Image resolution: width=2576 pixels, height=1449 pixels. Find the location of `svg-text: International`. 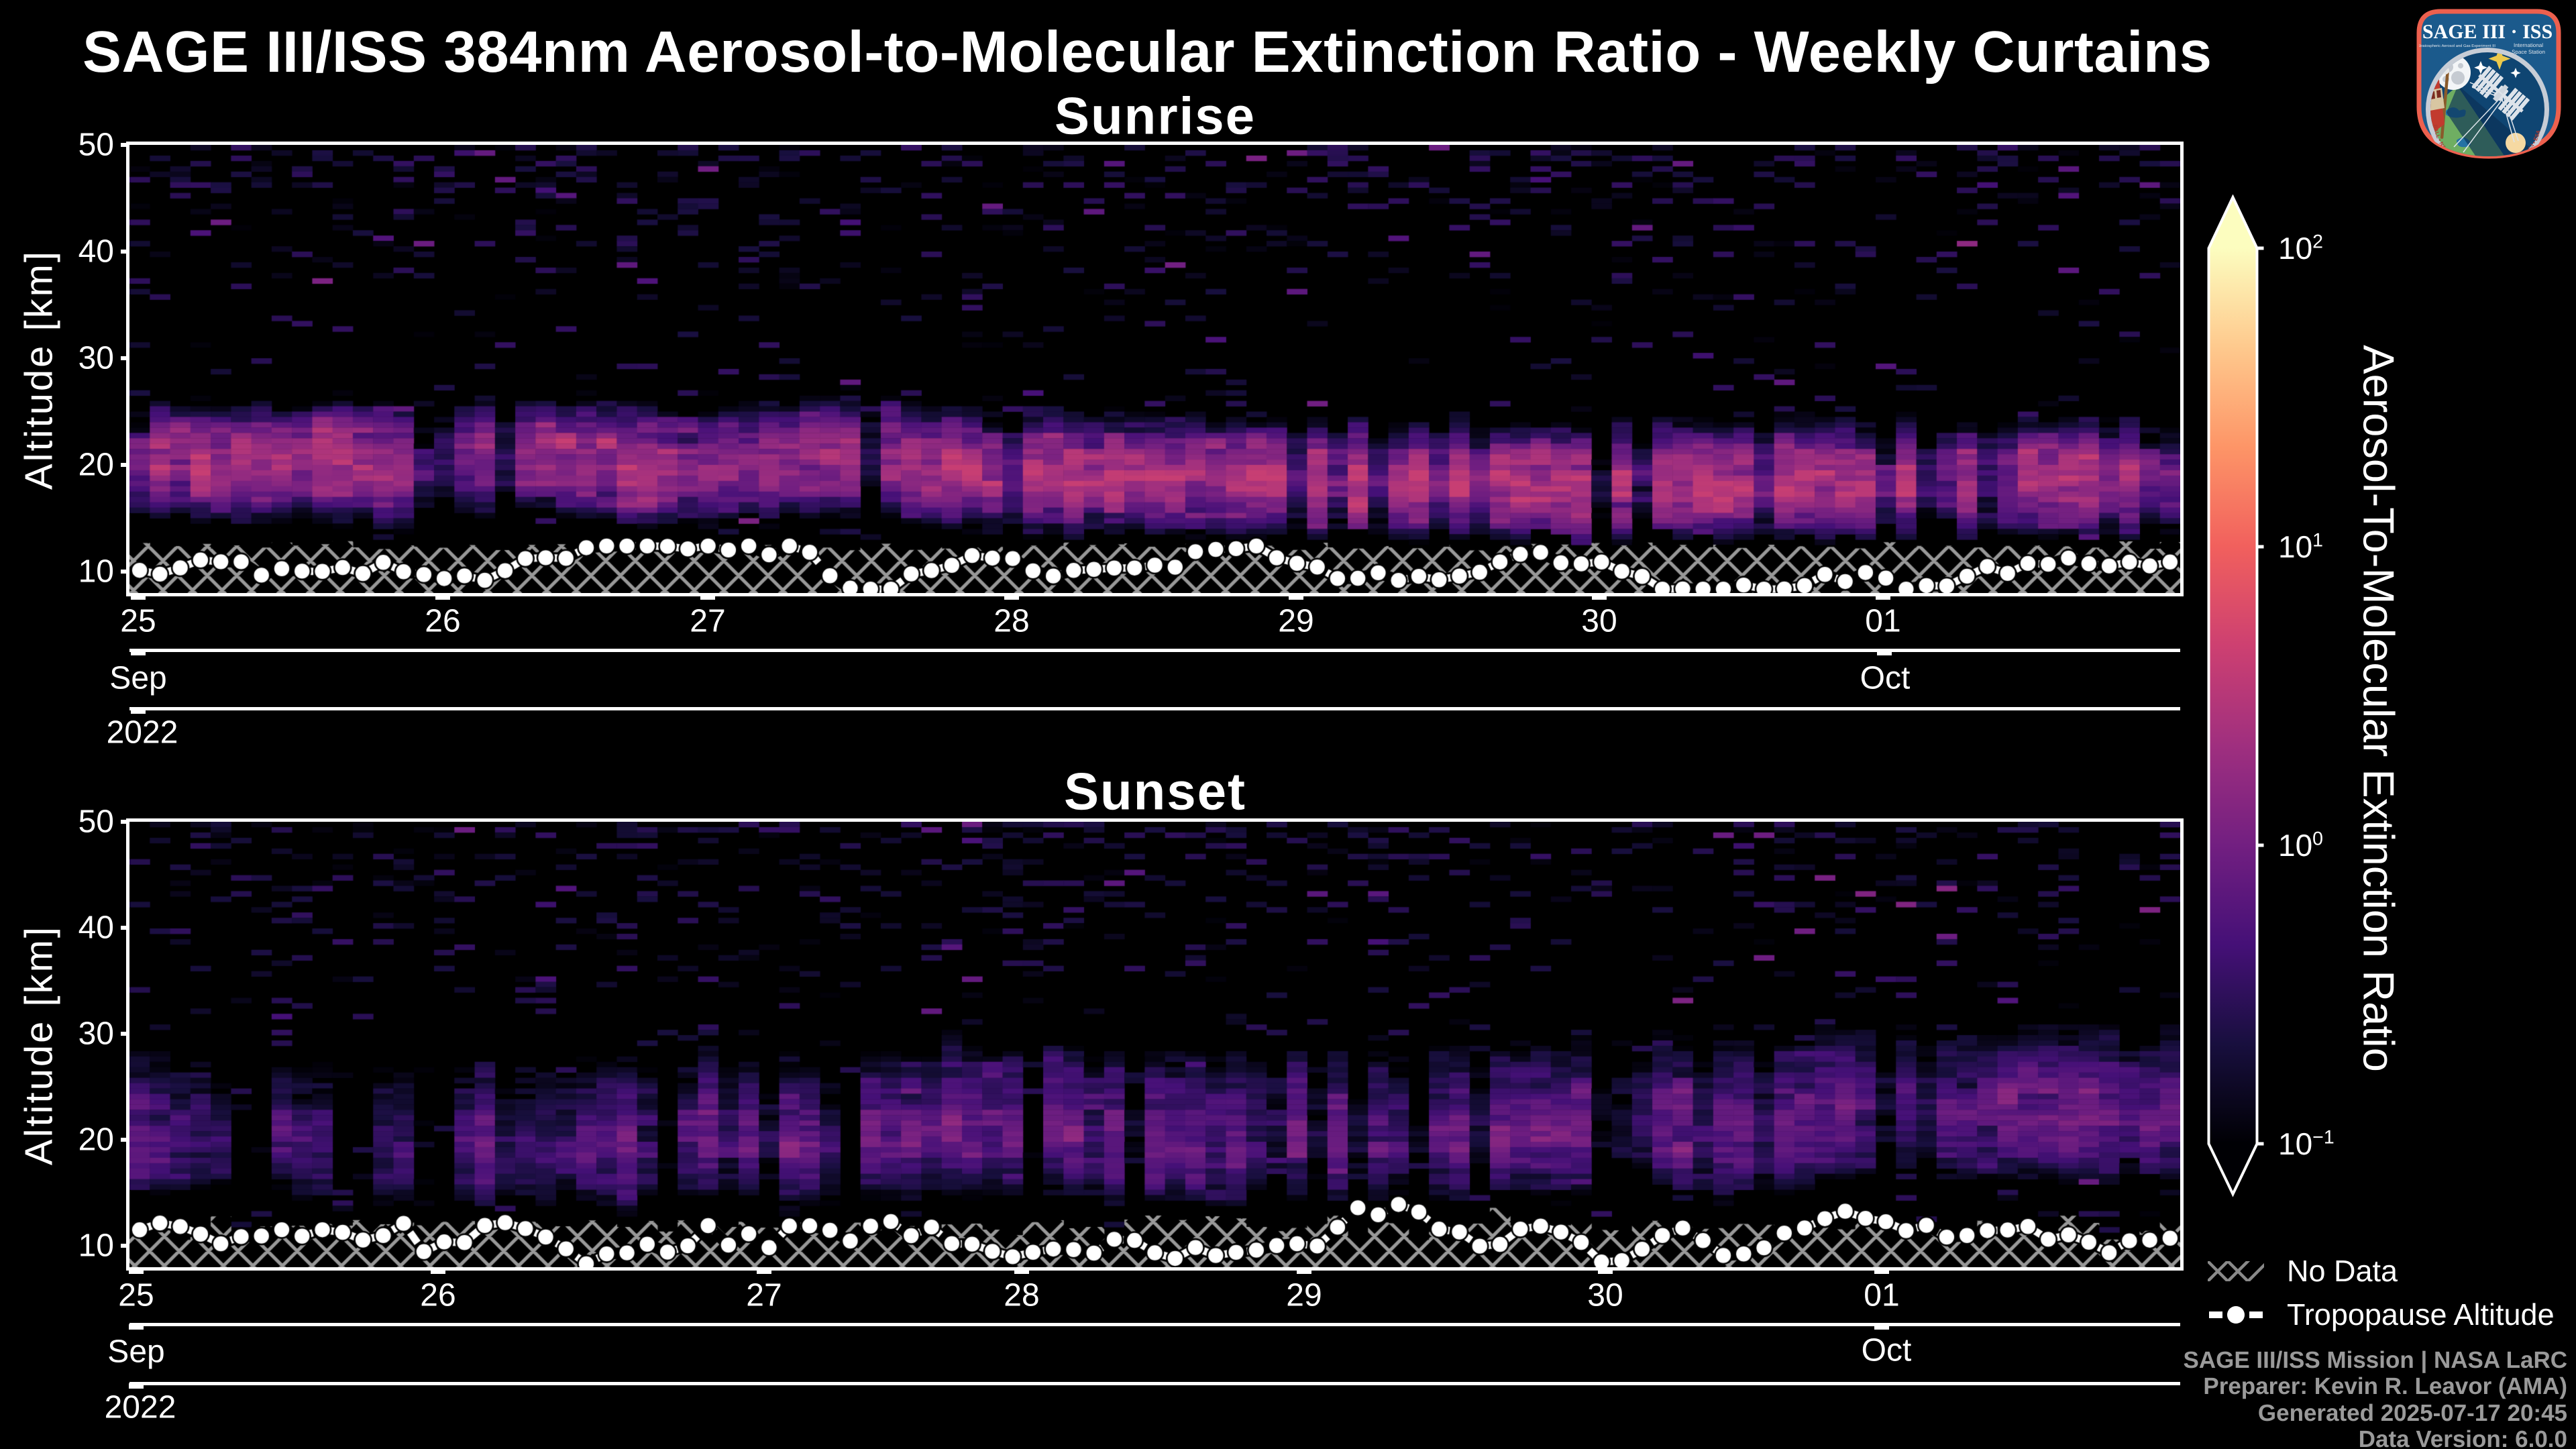

svg-text: International is located at coordinates (2528, 45).